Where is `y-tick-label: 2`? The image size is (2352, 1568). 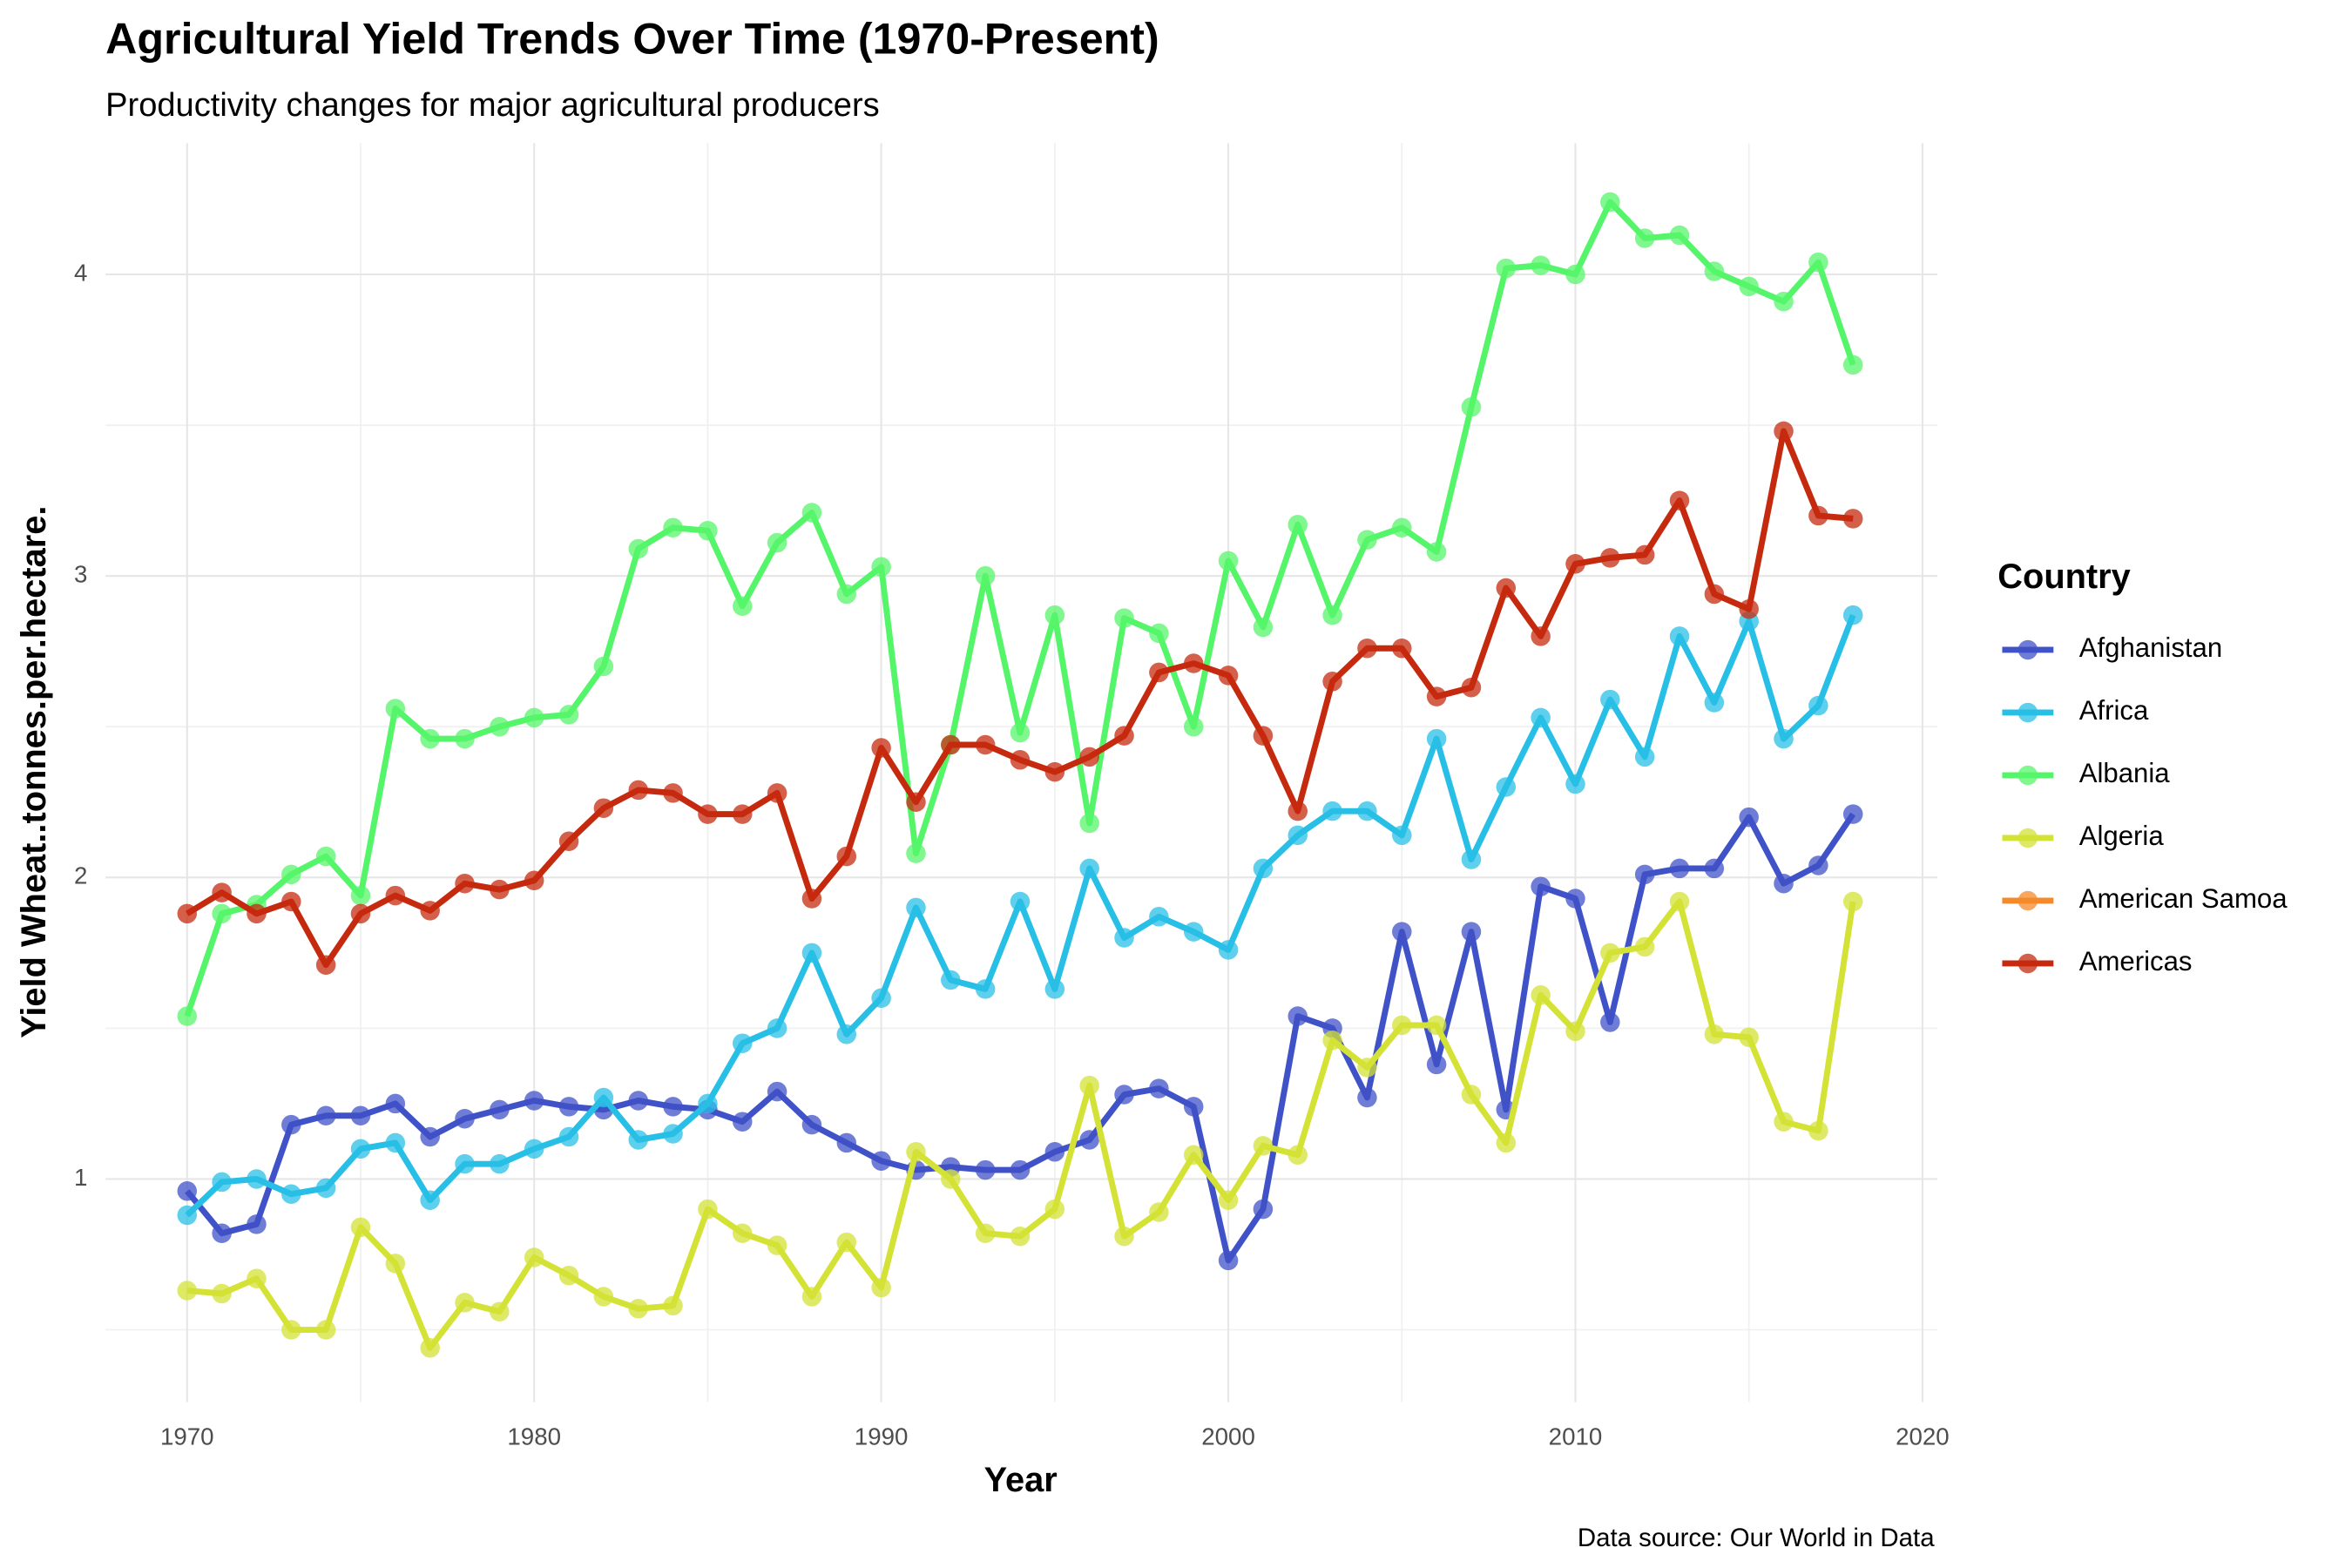
y-tick-label: 2 is located at coordinates (80, 875).